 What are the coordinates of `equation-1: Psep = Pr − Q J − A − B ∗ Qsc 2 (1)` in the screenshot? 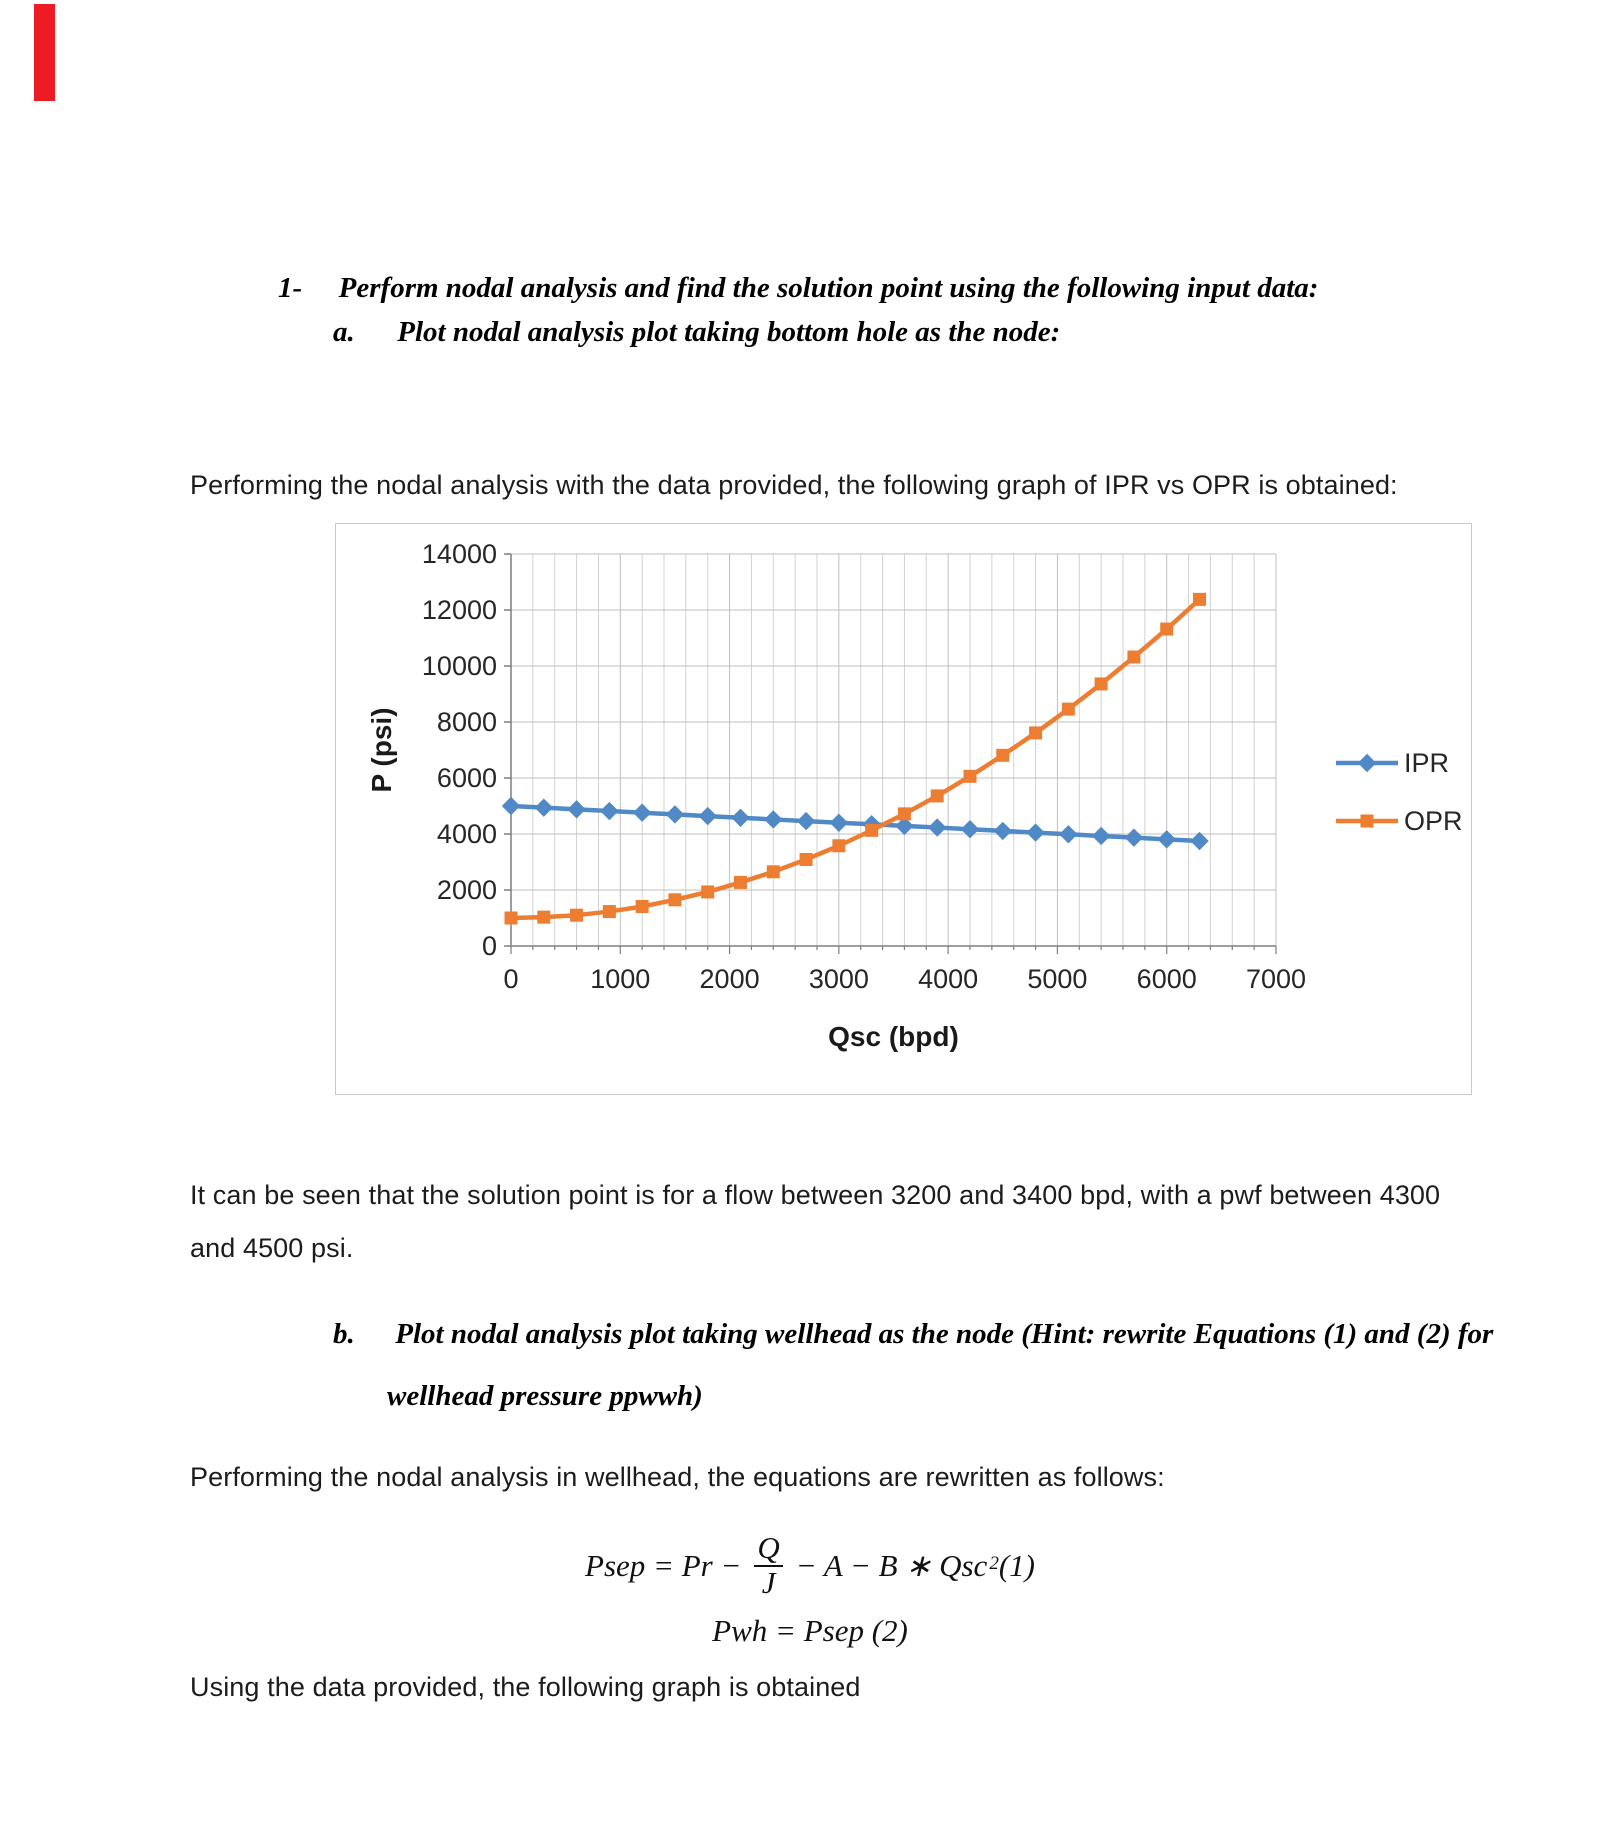 It's located at (810, 1566).